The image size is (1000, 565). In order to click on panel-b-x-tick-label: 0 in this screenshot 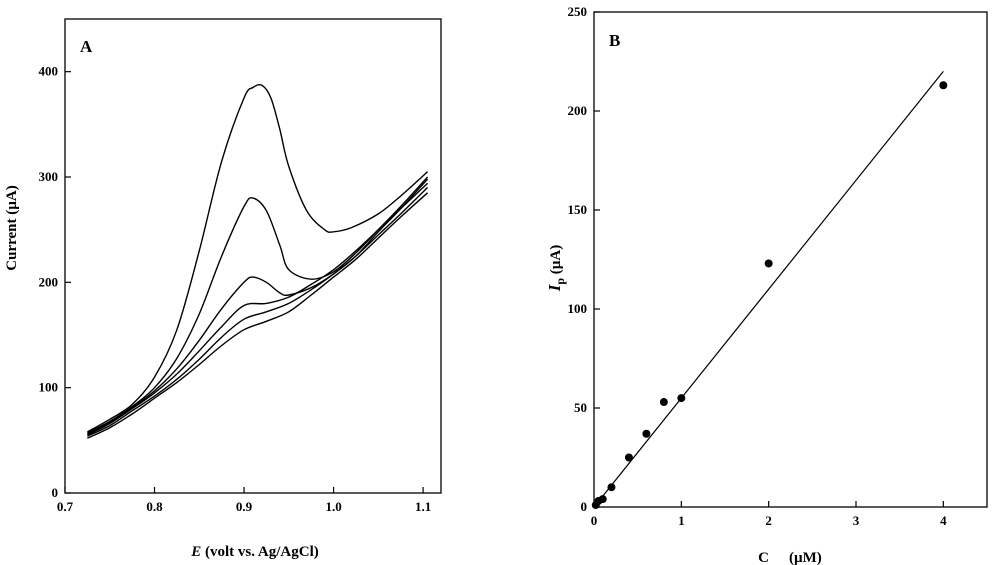, I will do `click(594, 520)`.